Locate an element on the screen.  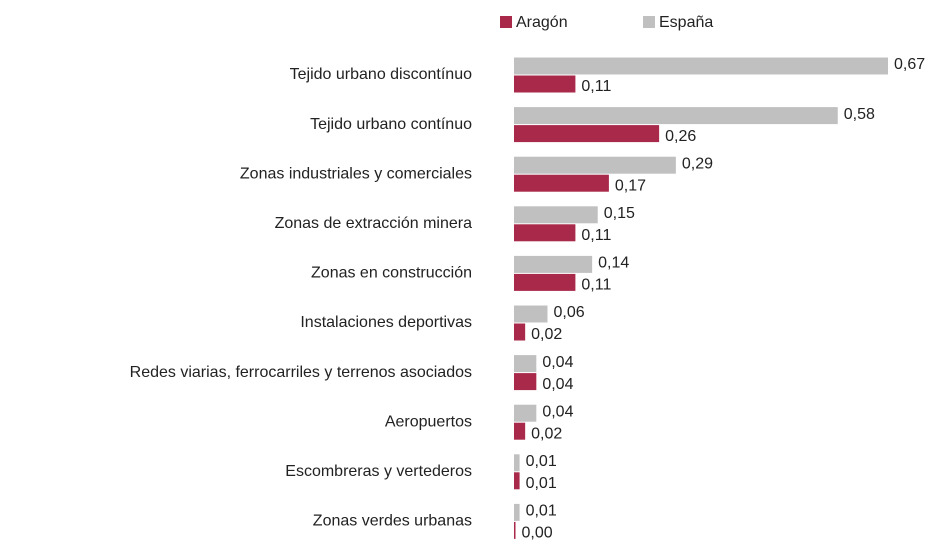
category-label: Zonas verdes urbanas is located at coordinates (392, 521).